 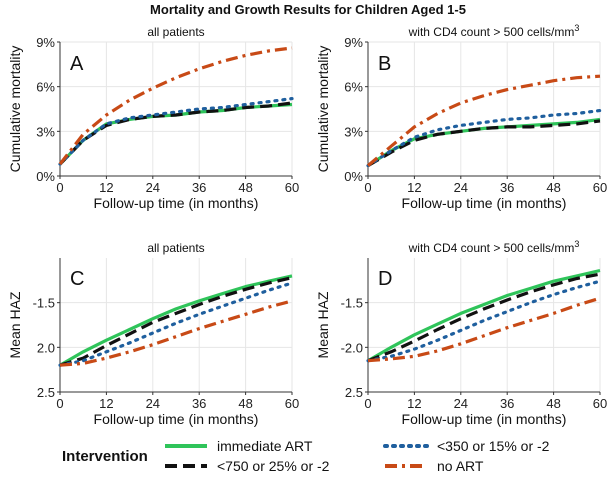 I want to click on legend-label-cd4_750: <750 or 25% or -2, so click(x=273, y=466).